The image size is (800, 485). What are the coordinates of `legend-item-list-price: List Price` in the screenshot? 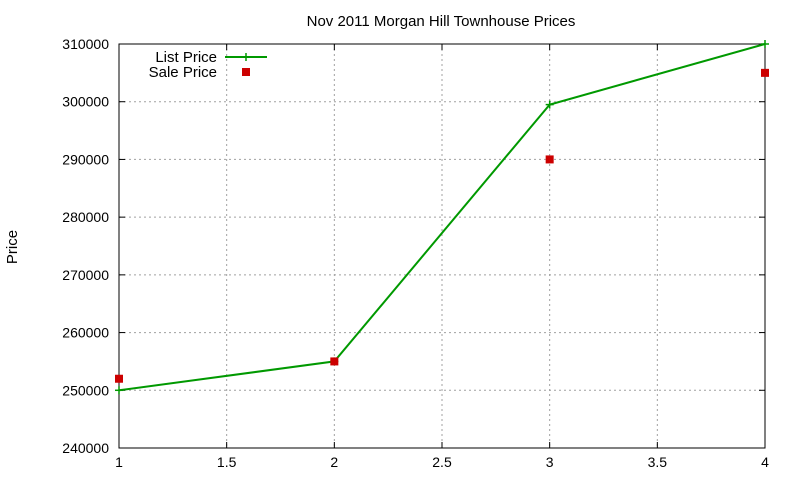 It's located at (211, 57).